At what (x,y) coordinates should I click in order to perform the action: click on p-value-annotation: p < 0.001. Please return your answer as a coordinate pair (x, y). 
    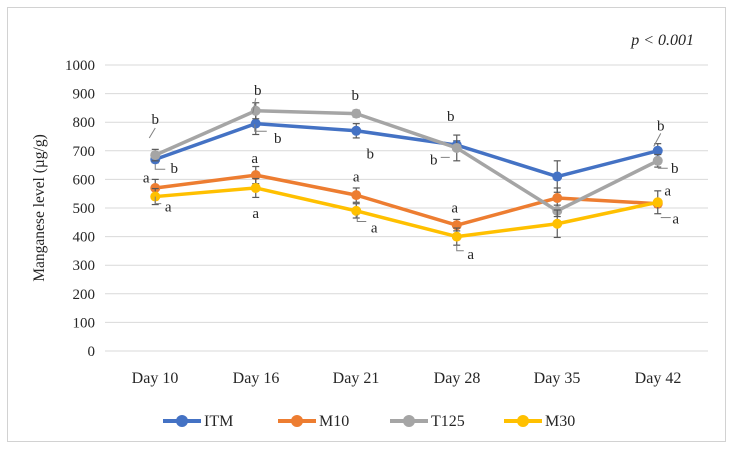
    Looking at the image, I should click on (662, 40).